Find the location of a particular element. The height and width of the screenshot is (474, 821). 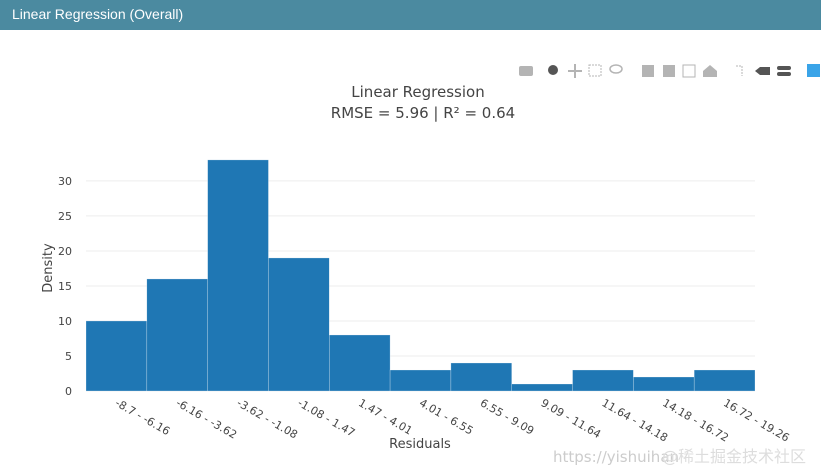

x-axis-label: Residuals is located at coordinates (420, 444).